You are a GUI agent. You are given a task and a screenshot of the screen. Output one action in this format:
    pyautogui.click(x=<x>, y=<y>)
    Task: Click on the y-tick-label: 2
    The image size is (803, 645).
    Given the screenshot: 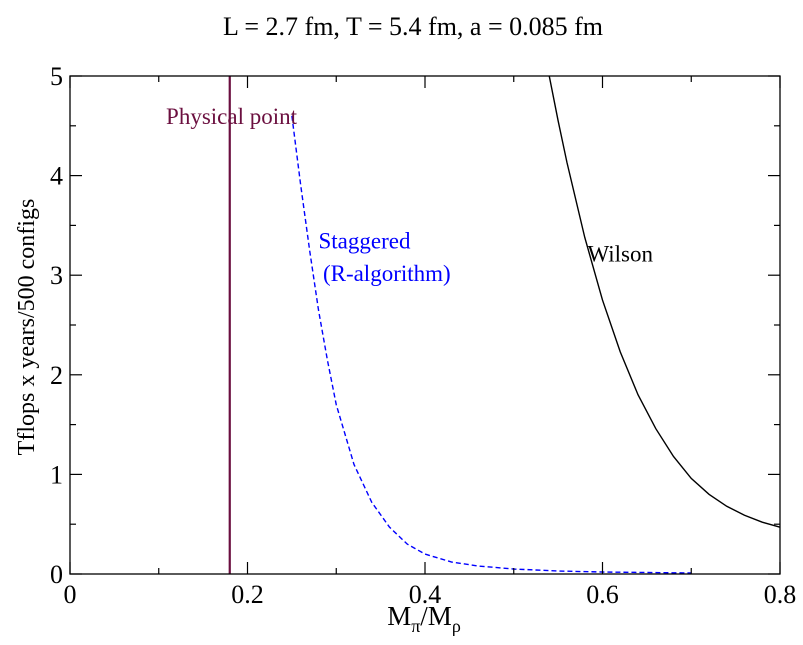 What is the action you would take?
    pyautogui.click(x=56, y=375)
    